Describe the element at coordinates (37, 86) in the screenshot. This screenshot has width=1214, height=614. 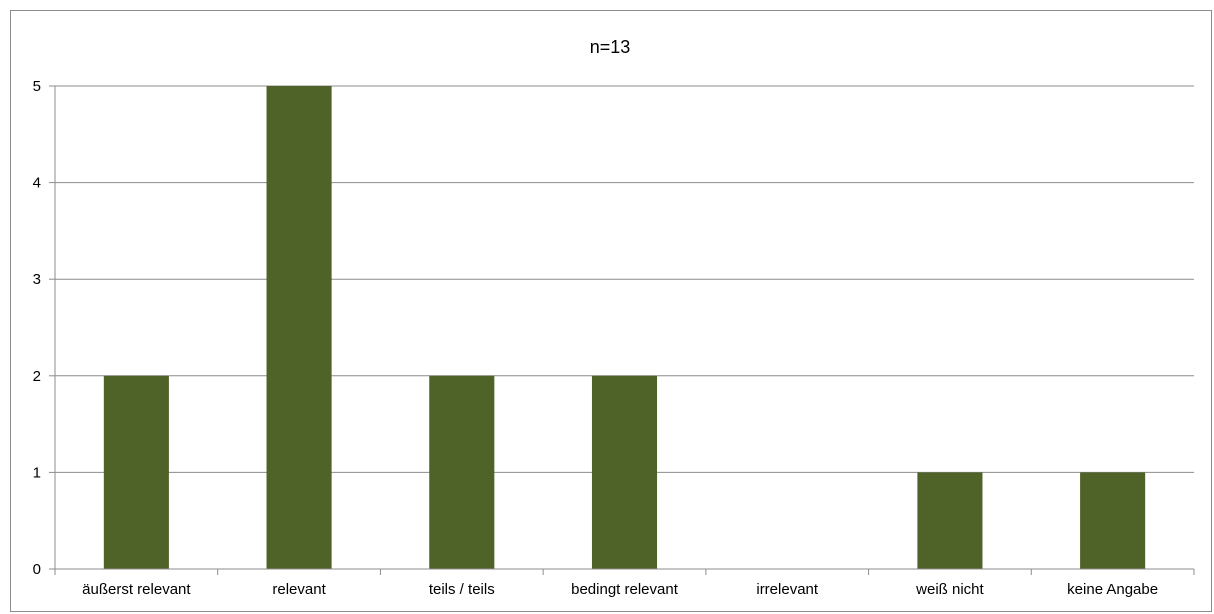
I see `y-tick-label: 5` at that location.